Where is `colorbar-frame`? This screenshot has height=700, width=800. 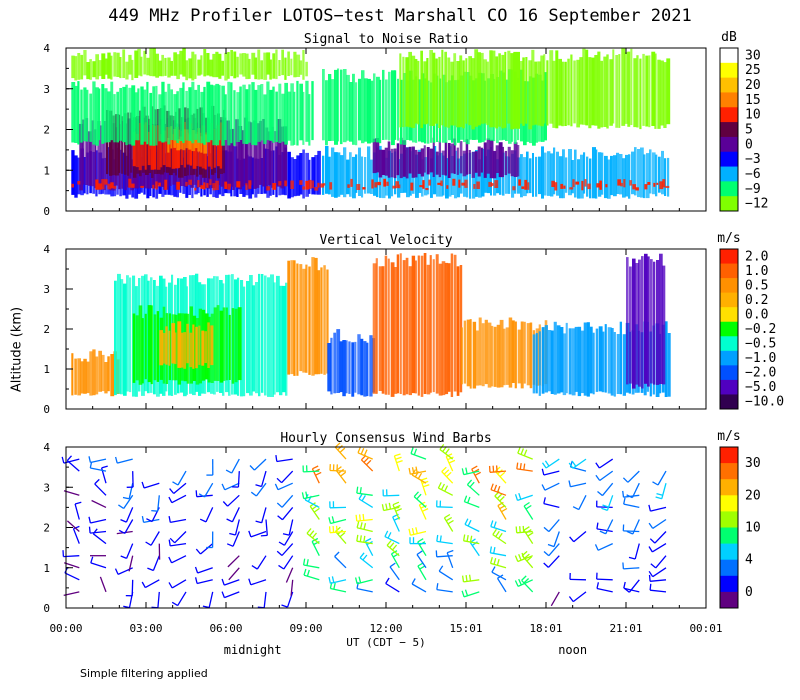 colorbar-frame is located at coordinates (729, 329).